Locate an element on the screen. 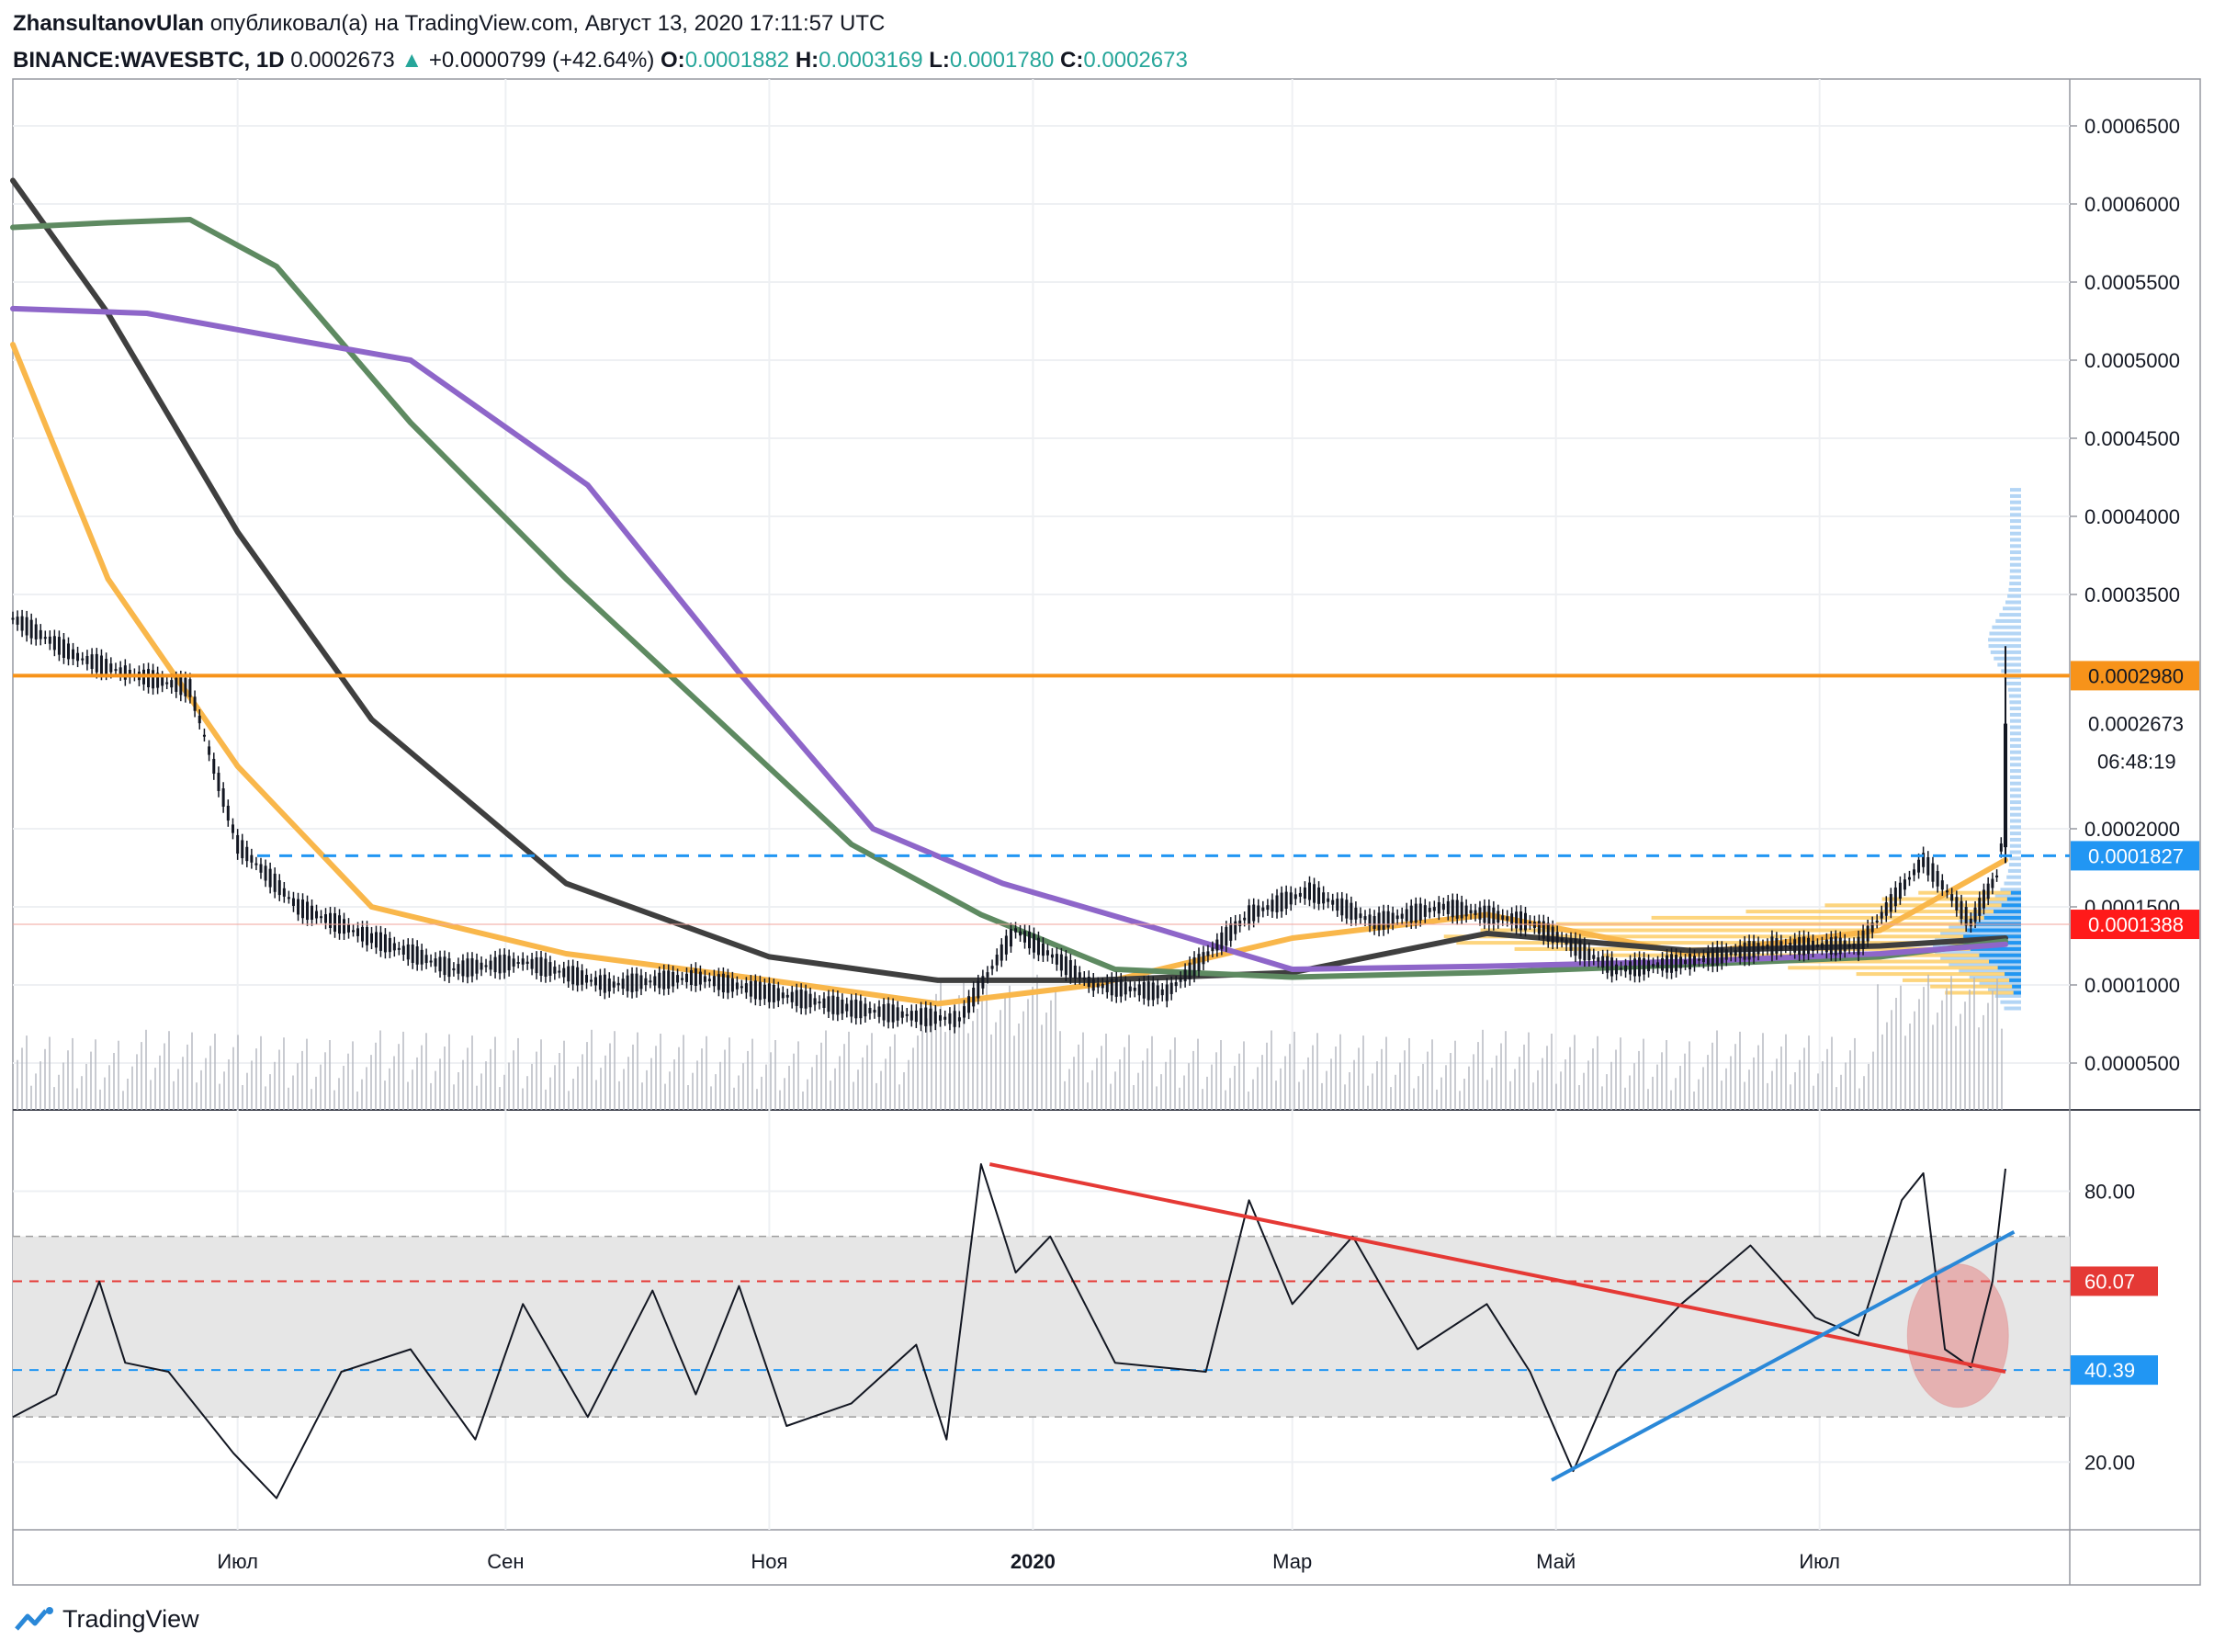 The width and height of the screenshot is (2214, 1652). high-key: H: is located at coordinates (807, 60).